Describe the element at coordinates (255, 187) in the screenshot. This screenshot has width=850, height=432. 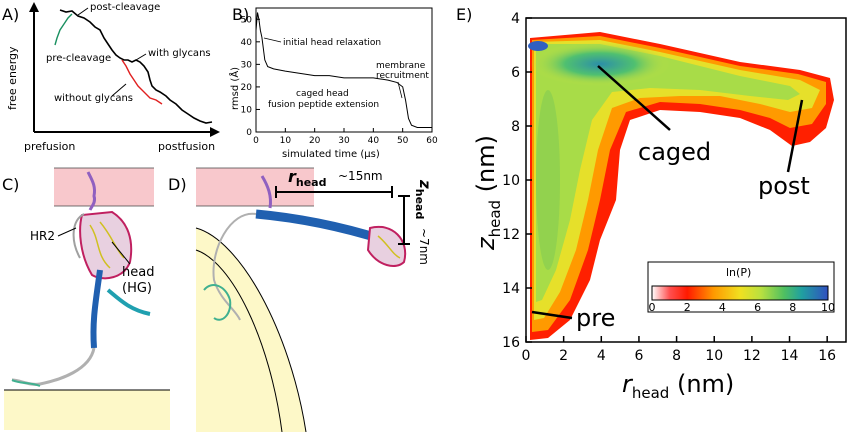
I see `host-membrane-d` at that location.